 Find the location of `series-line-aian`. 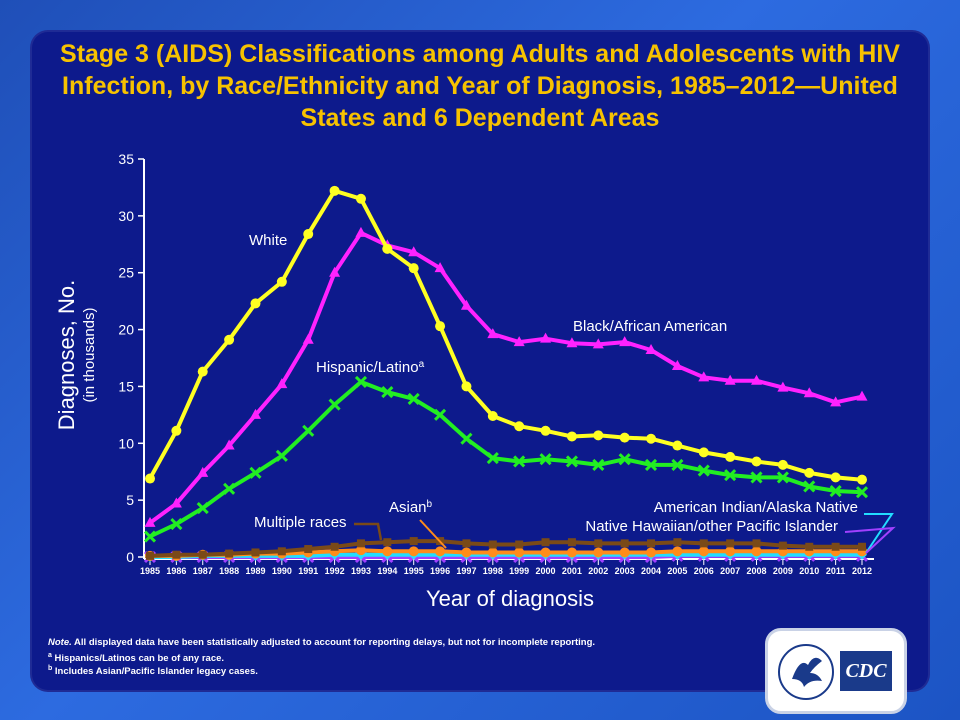

series-line-aian is located at coordinates (506, 555).